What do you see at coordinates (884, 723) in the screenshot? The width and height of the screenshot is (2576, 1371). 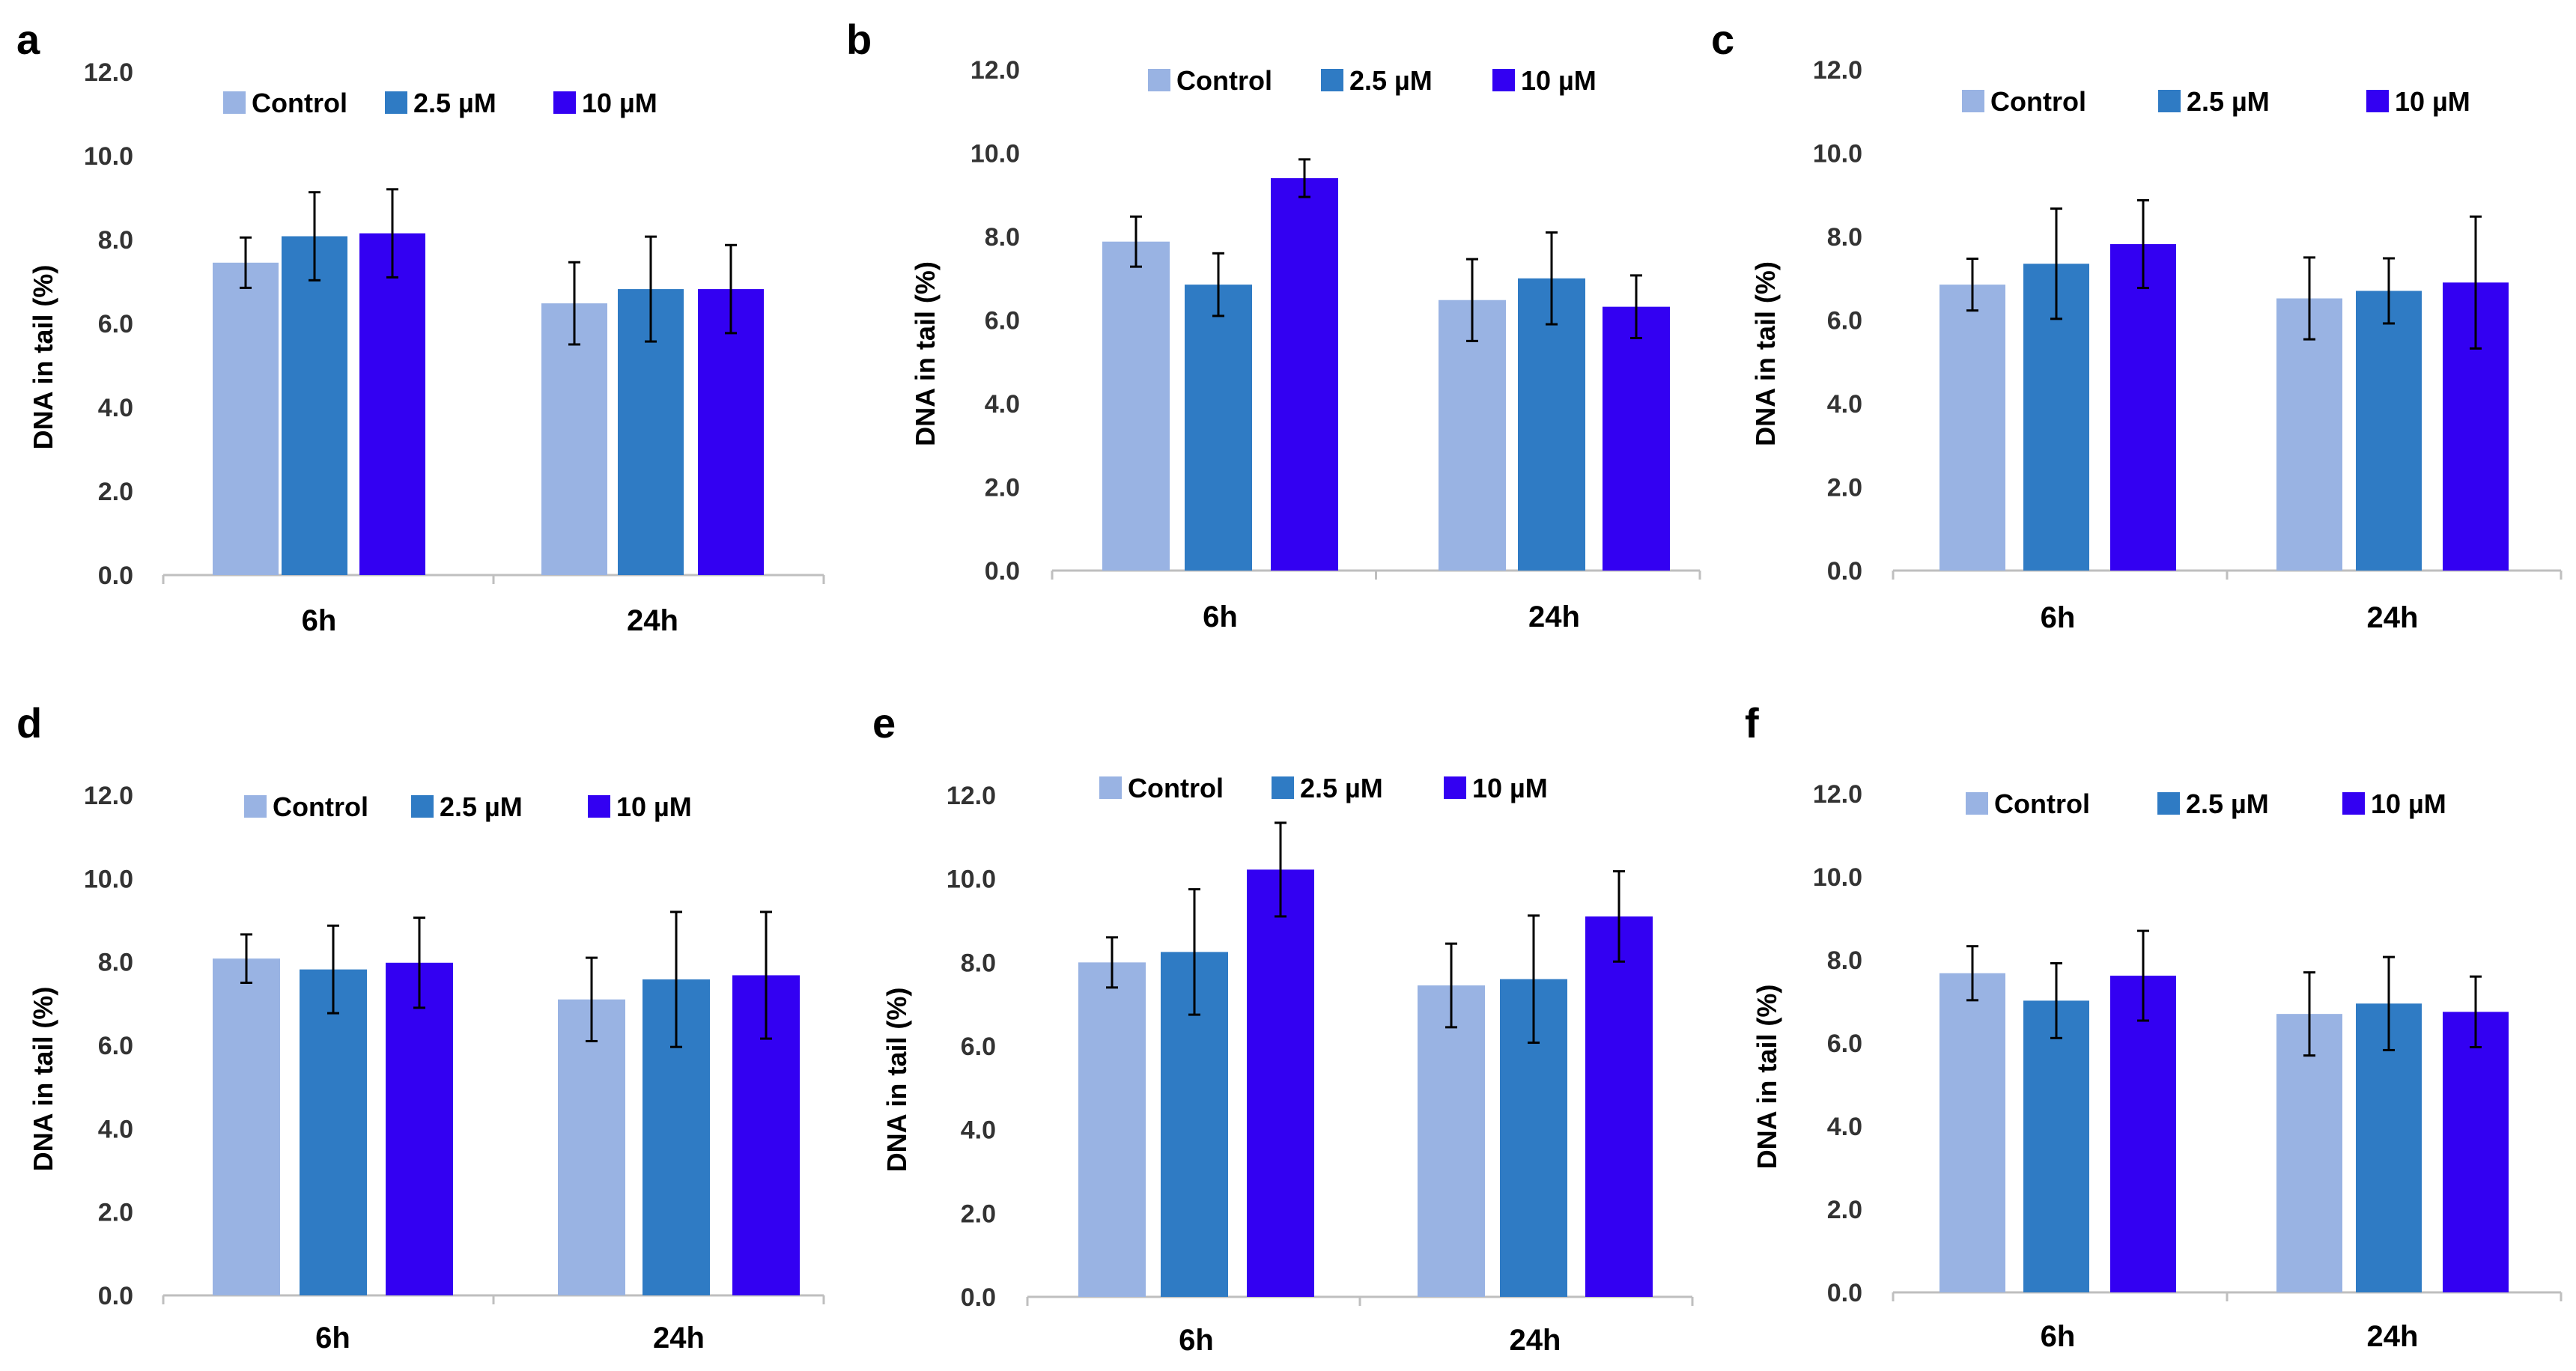 I see `panel-letter: e` at bounding box center [884, 723].